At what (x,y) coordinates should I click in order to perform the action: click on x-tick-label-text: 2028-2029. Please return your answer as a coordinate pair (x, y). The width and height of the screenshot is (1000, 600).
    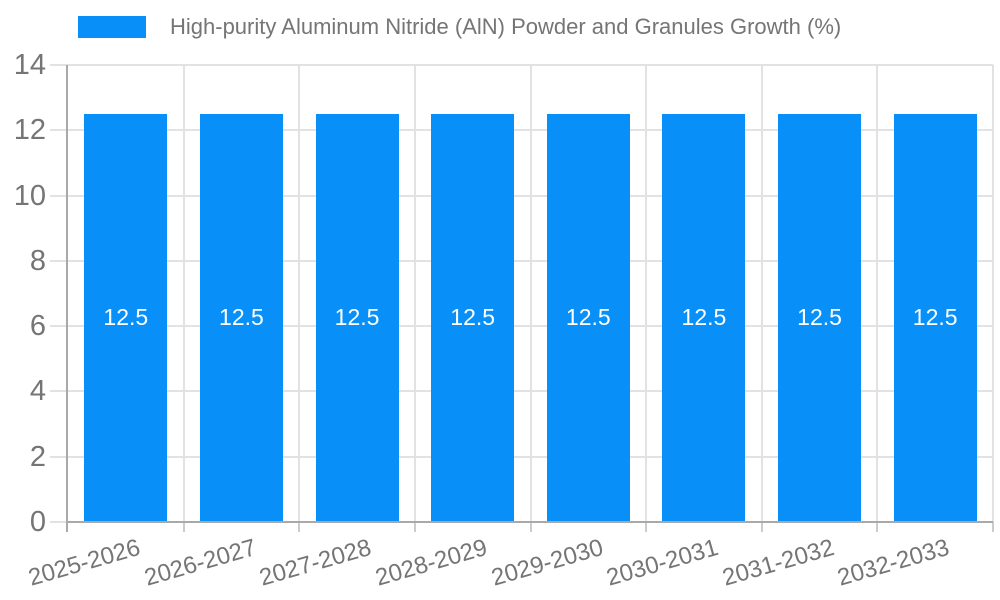
    Looking at the image, I should click on (431, 563).